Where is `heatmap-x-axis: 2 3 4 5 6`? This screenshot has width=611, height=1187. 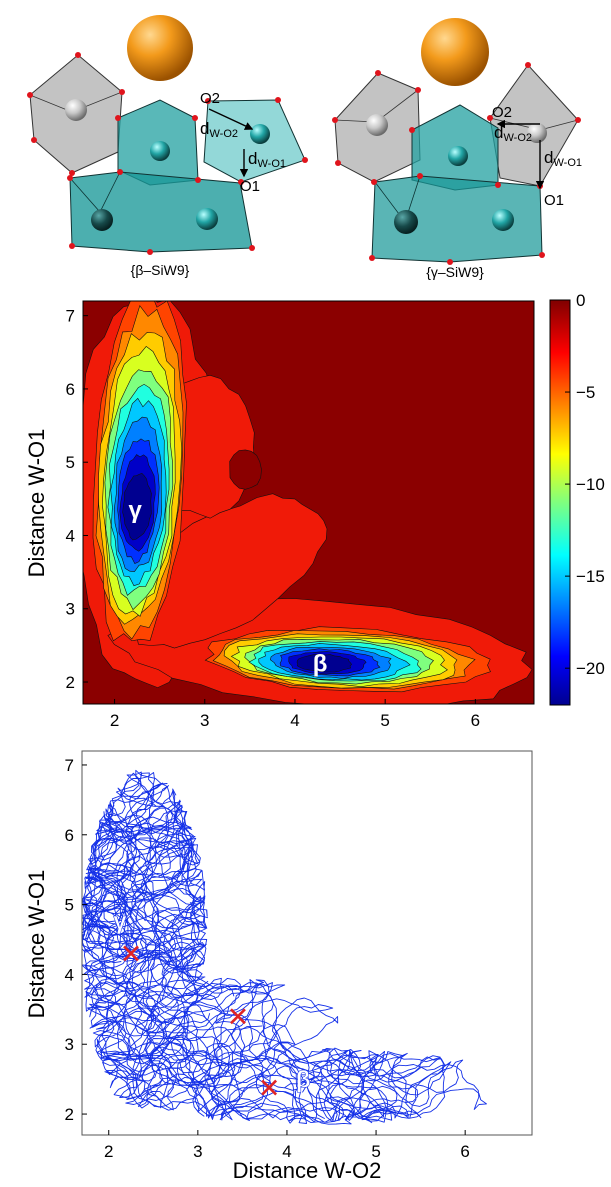 heatmap-x-axis: 2 3 4 5 6 is located at coordinates (295, 714).